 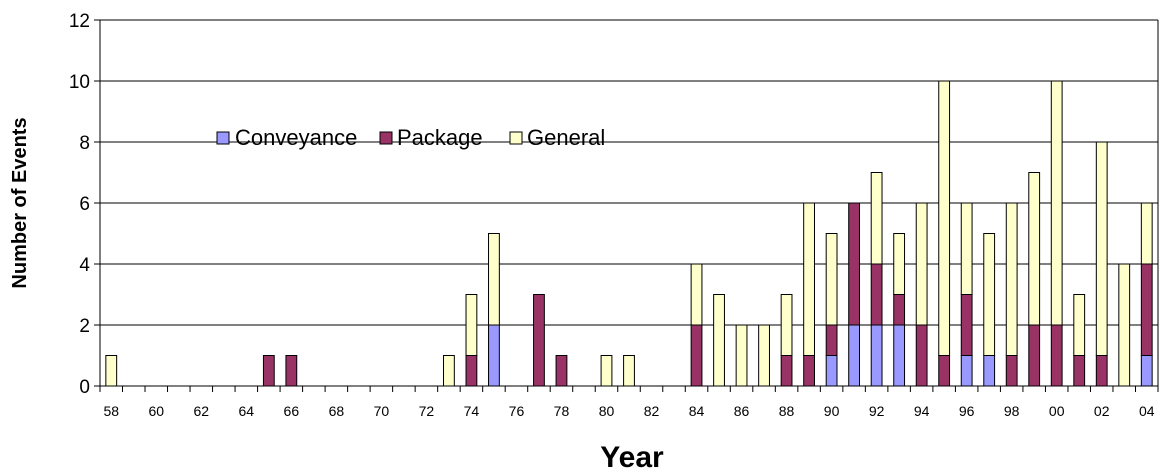 What do you see at coordinates (516, 138) in the screenshot?
I see `legend-swatch-general` at bounding box center [516, 138].